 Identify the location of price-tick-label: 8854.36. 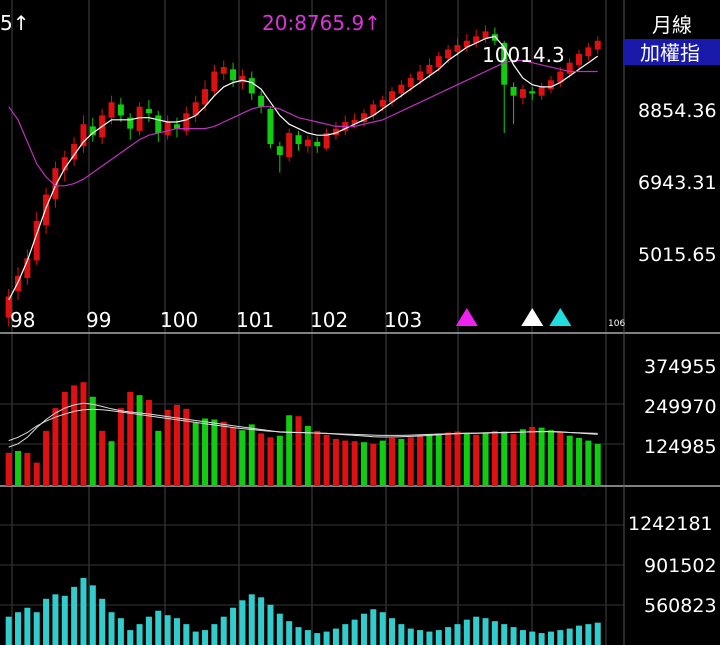
(677, 111).